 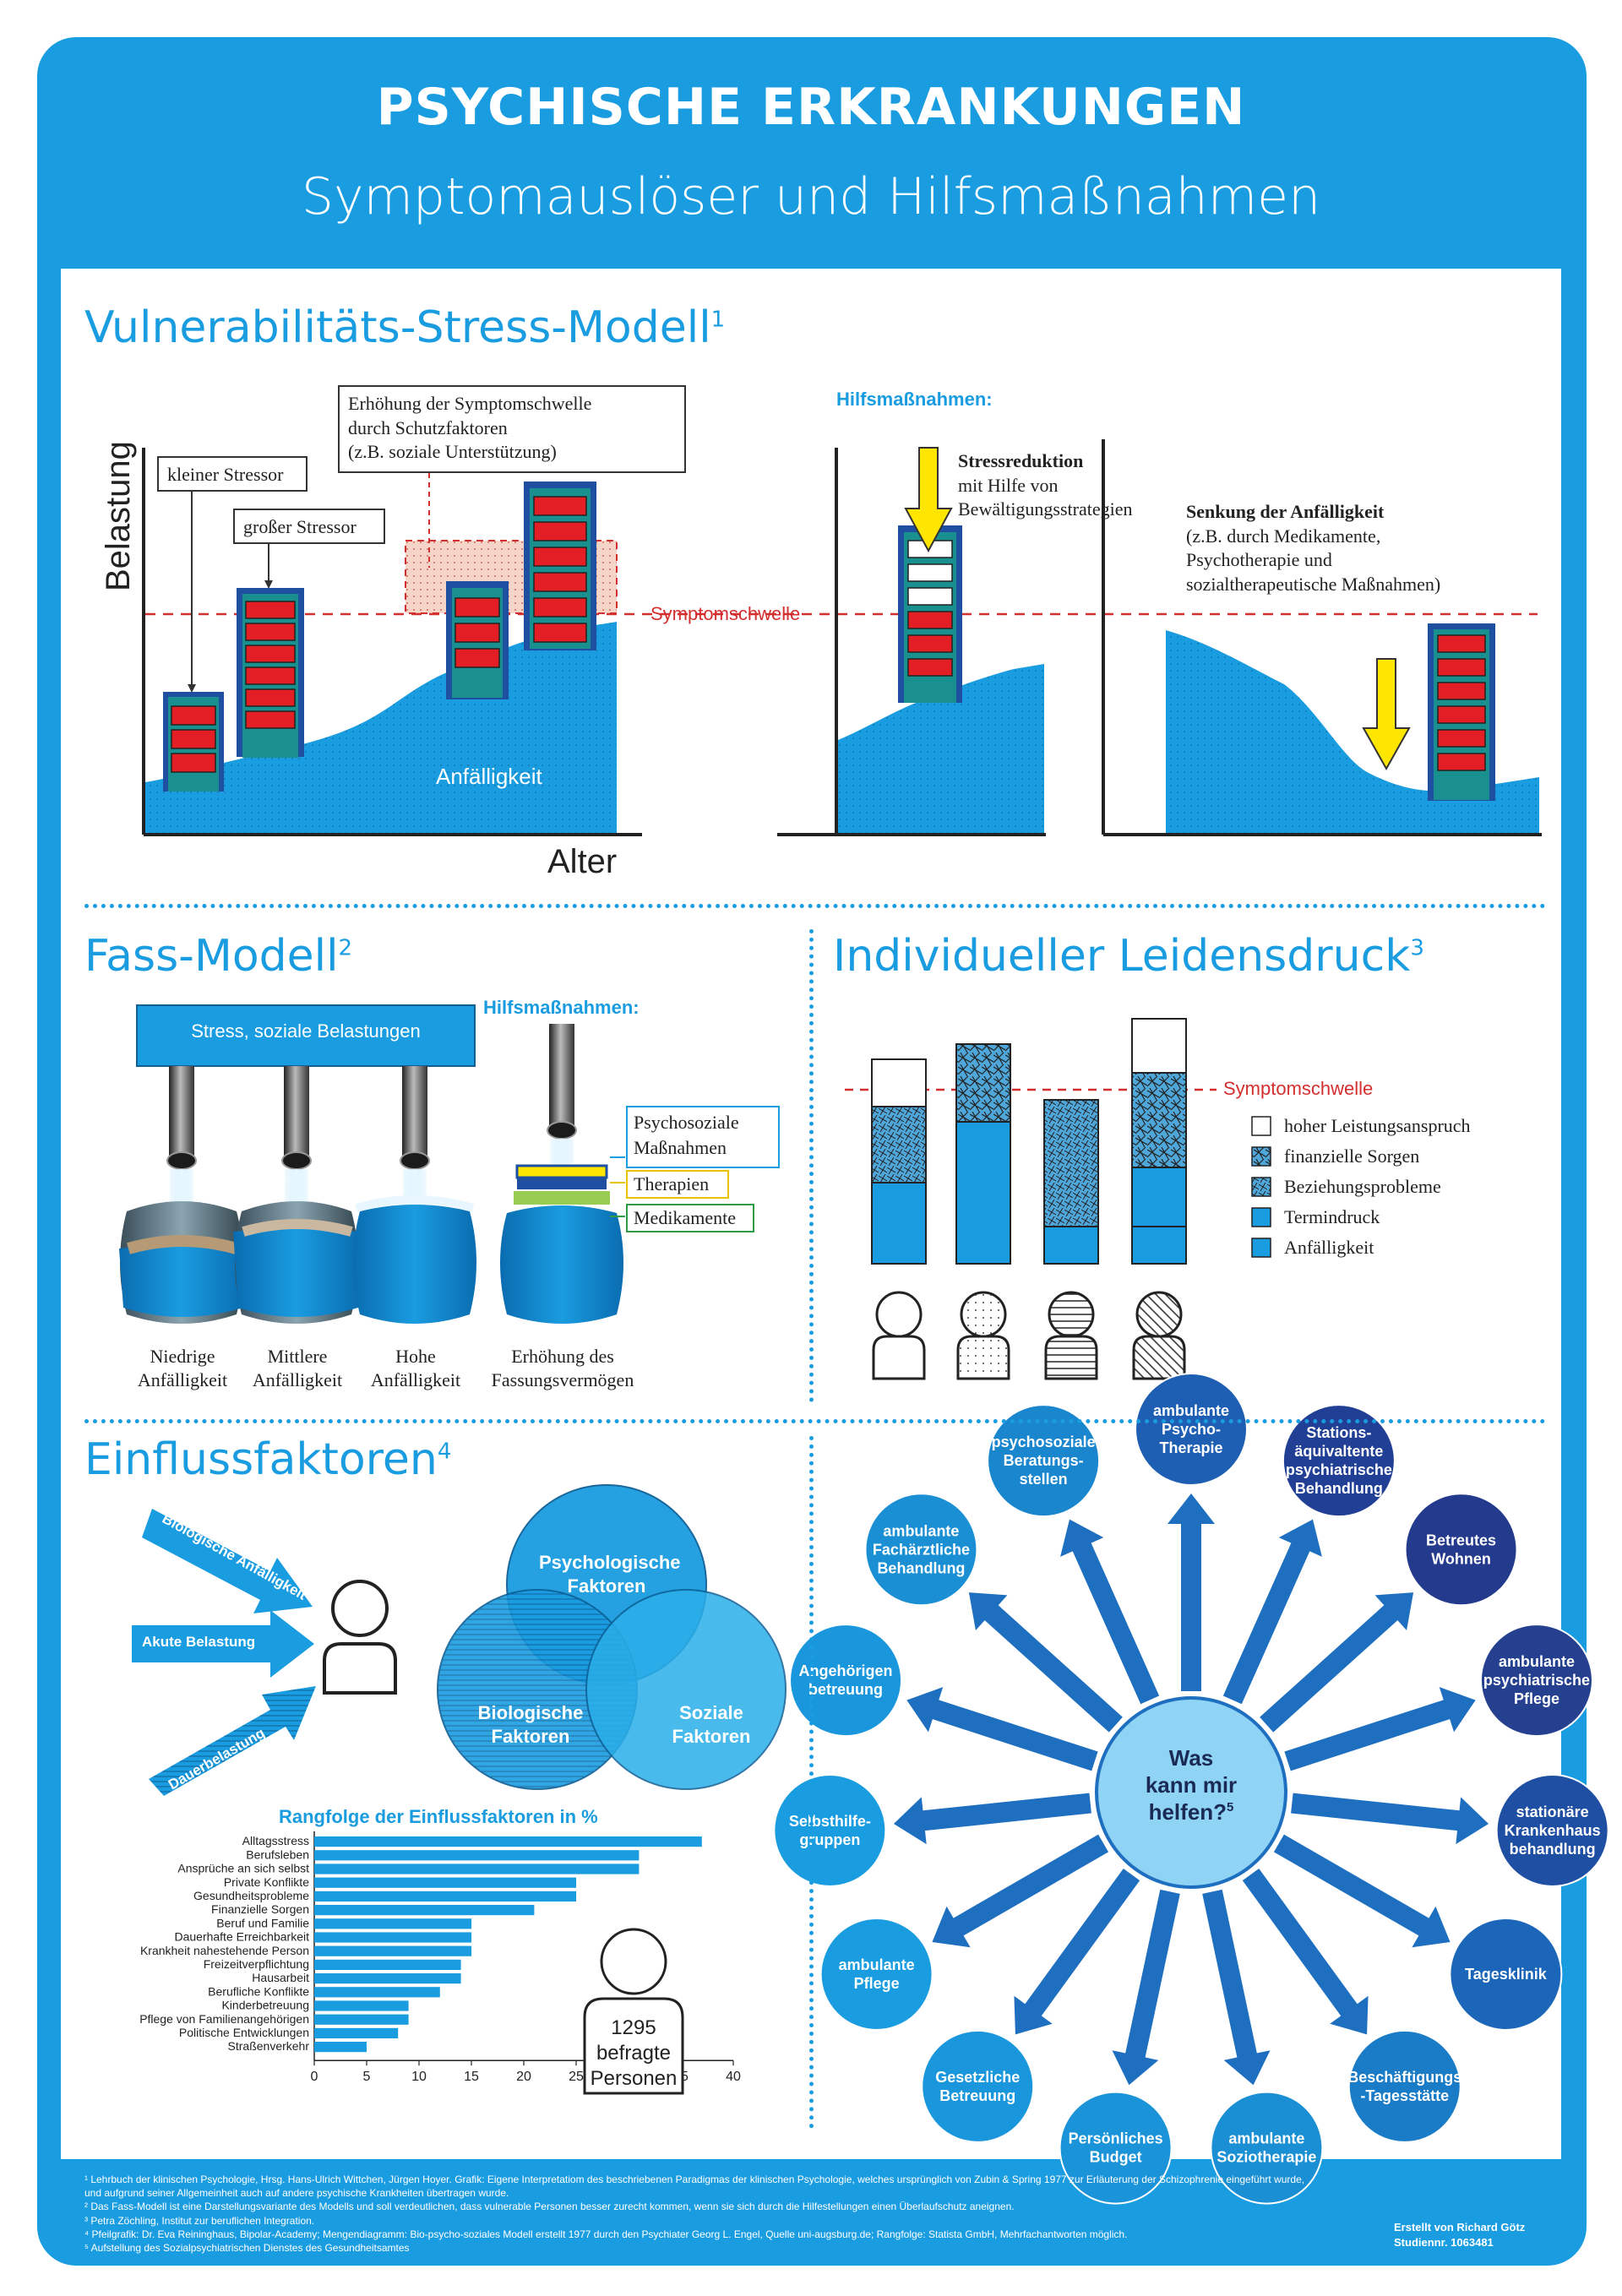 What do you see at coordinates (225, 1951) in the screenshot?
I see `chart-category-label: Krankheit nahestehende Person` at bounding box center [225, 1951].